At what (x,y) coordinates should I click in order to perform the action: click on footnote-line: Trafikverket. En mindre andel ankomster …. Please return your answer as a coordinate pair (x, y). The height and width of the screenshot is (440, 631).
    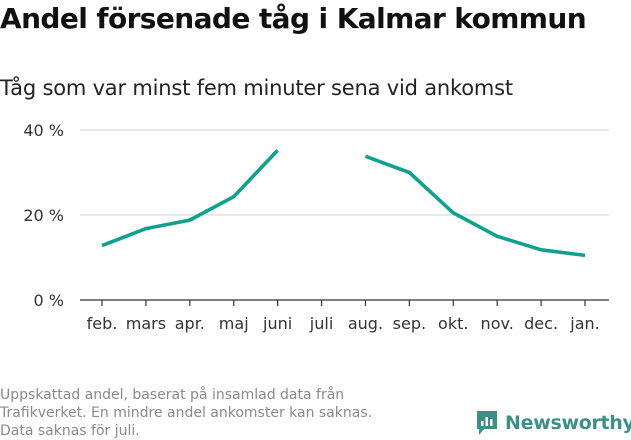
    Looking at the image, I should click on (186, 413).